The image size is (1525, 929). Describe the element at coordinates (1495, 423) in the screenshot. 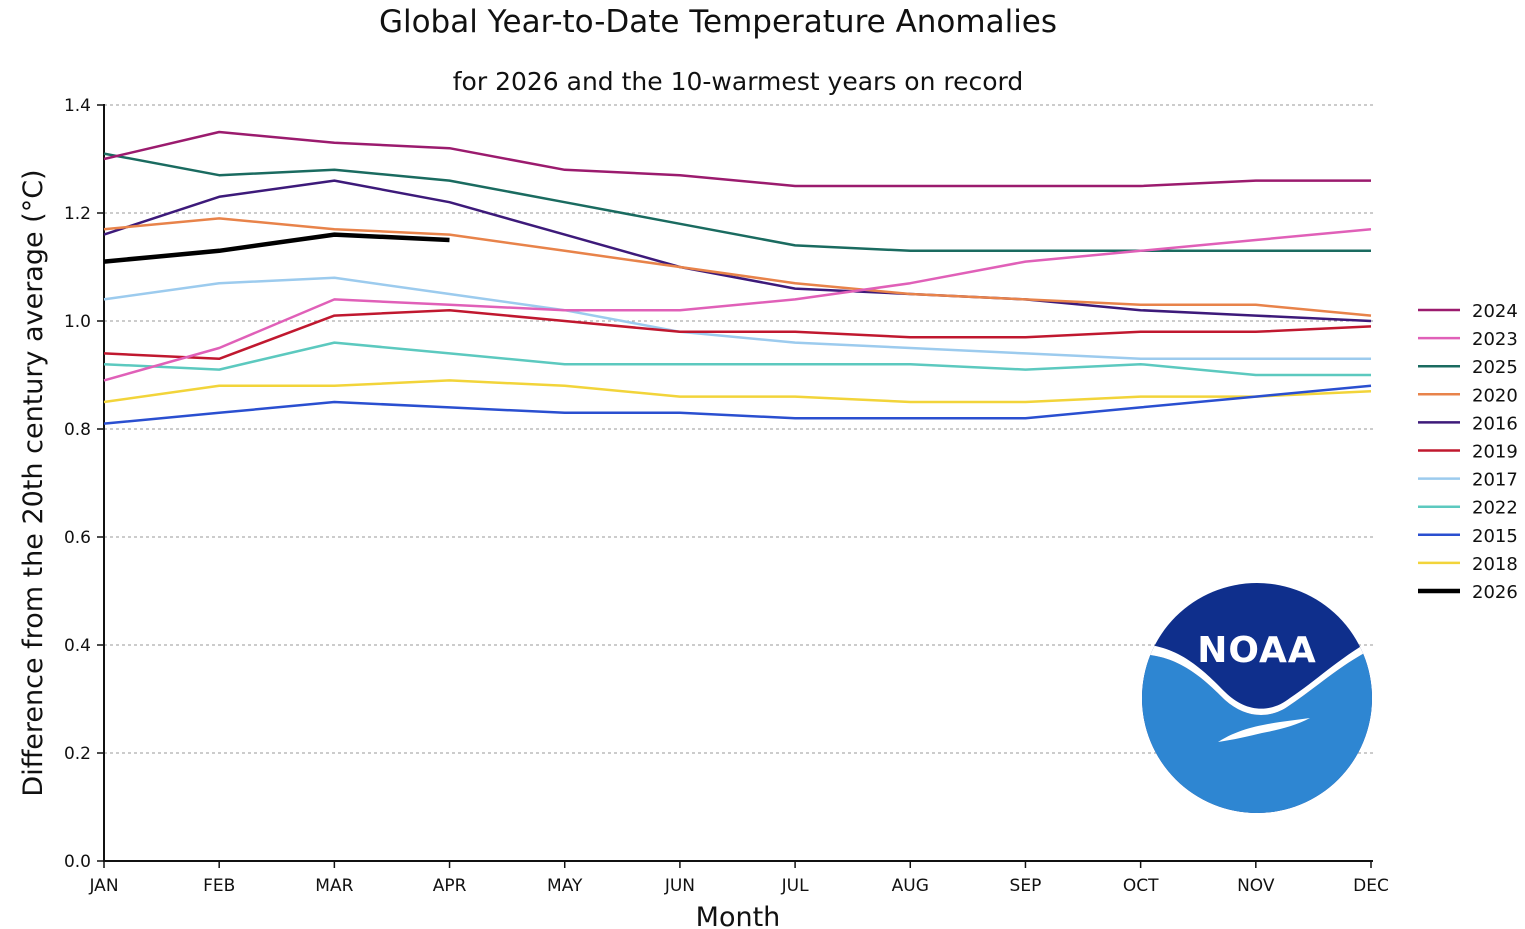

I see `legend-label-2016: 2016` at that location.